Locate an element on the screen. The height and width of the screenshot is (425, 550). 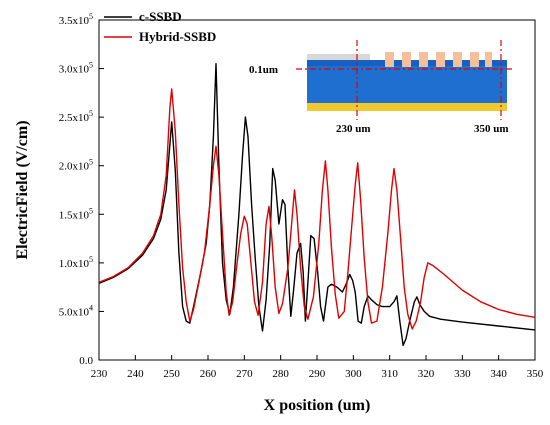
y-tick-label: 1.5x10⁵ is located at coordinates (76, 213).